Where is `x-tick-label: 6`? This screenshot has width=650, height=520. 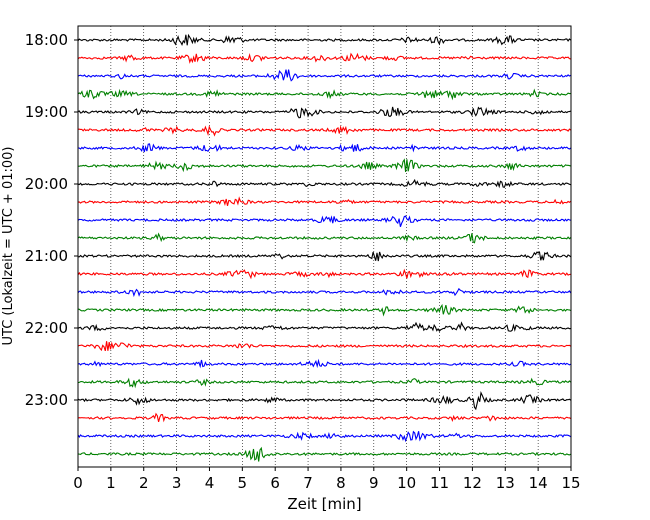 x-tick-label: 6 is located at coordinates (275, 483).